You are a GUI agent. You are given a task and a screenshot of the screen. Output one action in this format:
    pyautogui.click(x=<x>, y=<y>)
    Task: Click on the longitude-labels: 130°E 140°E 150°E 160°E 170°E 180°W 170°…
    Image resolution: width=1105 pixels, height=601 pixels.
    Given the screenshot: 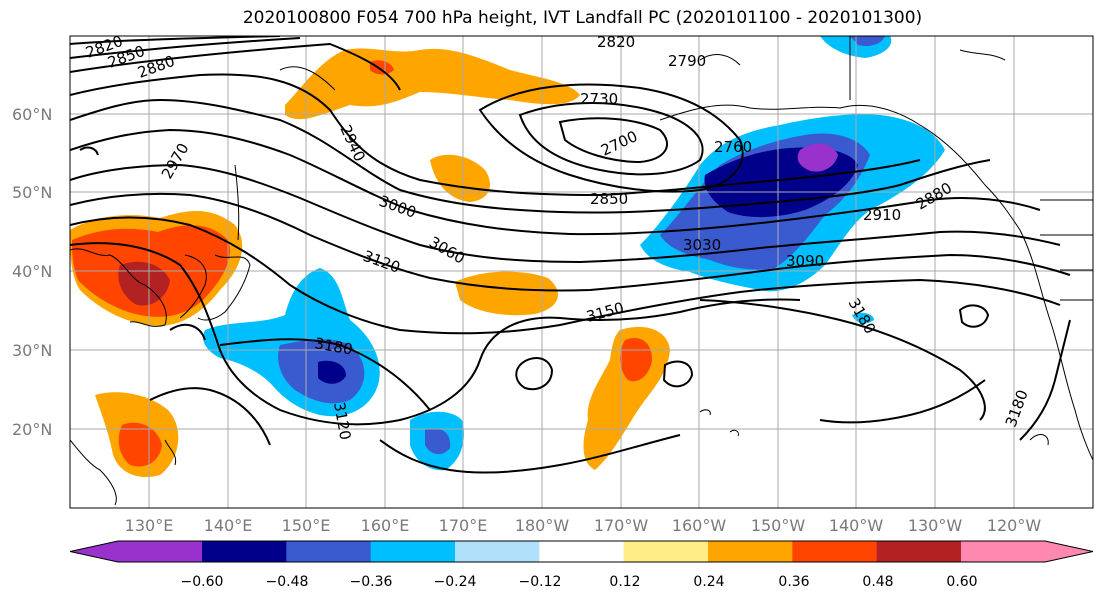 What is the action you would take?
    pyautogui.click(x=583, y=525)
    